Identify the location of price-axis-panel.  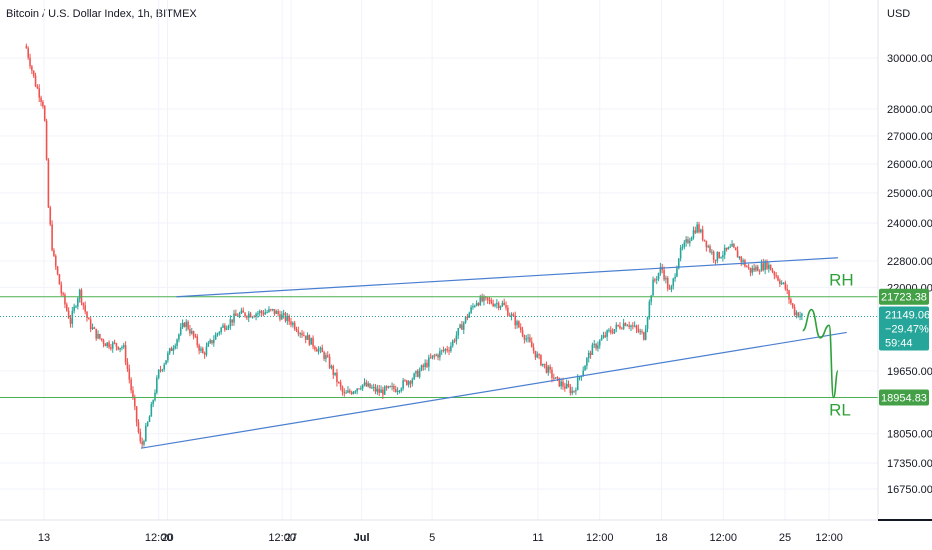
(905, 275).